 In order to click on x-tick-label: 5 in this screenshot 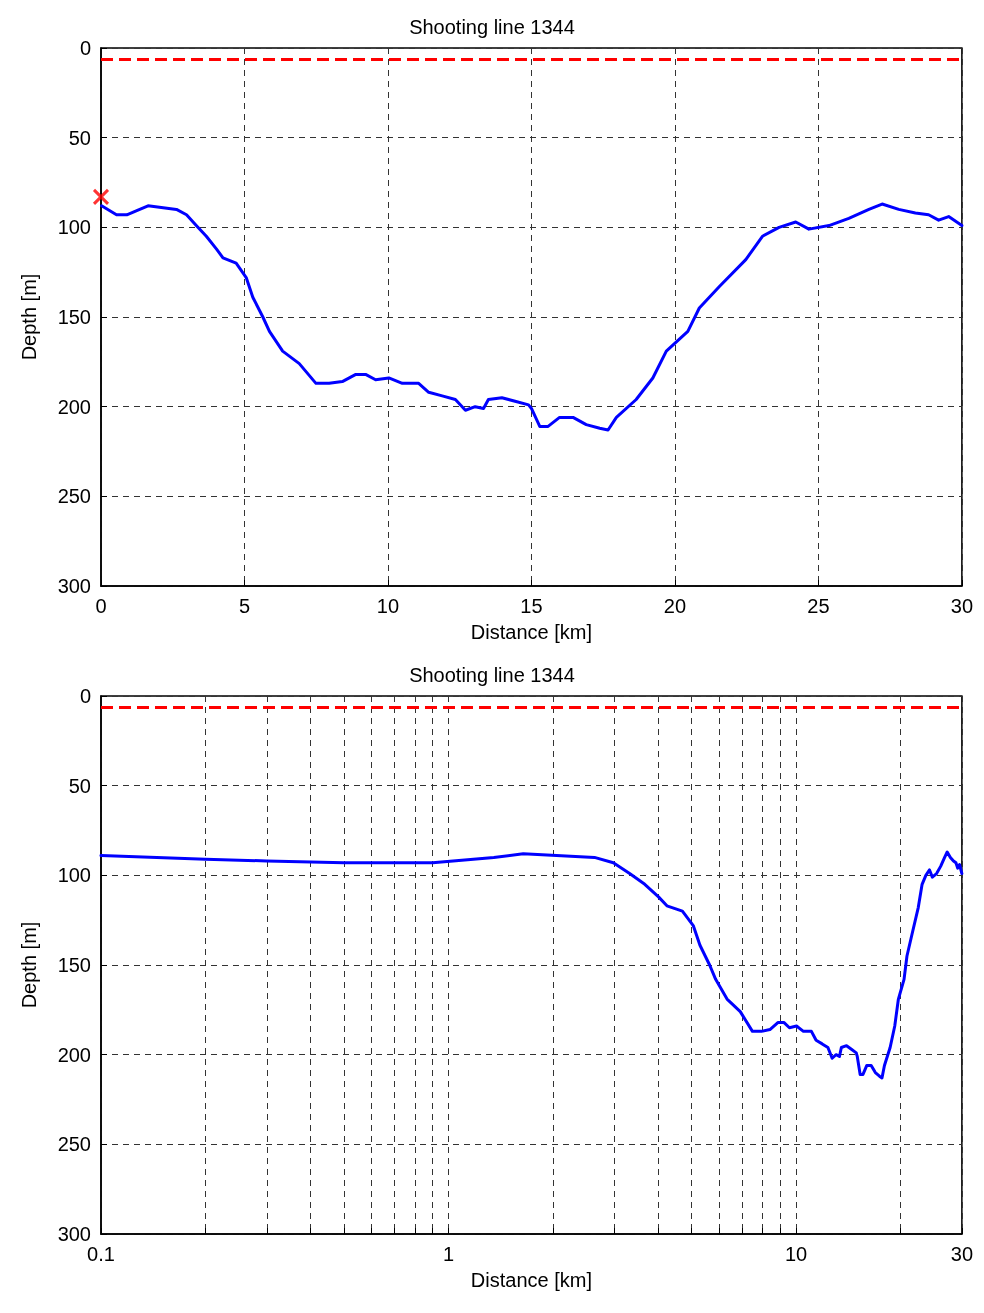, I will do `click(244, 606)`.